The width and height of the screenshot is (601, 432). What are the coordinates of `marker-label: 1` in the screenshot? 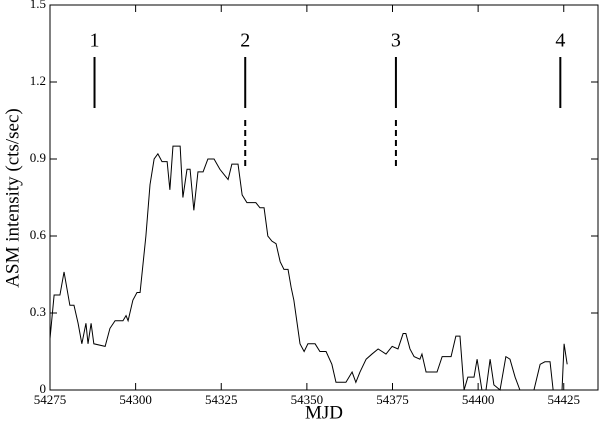 It's located at (95, 41).